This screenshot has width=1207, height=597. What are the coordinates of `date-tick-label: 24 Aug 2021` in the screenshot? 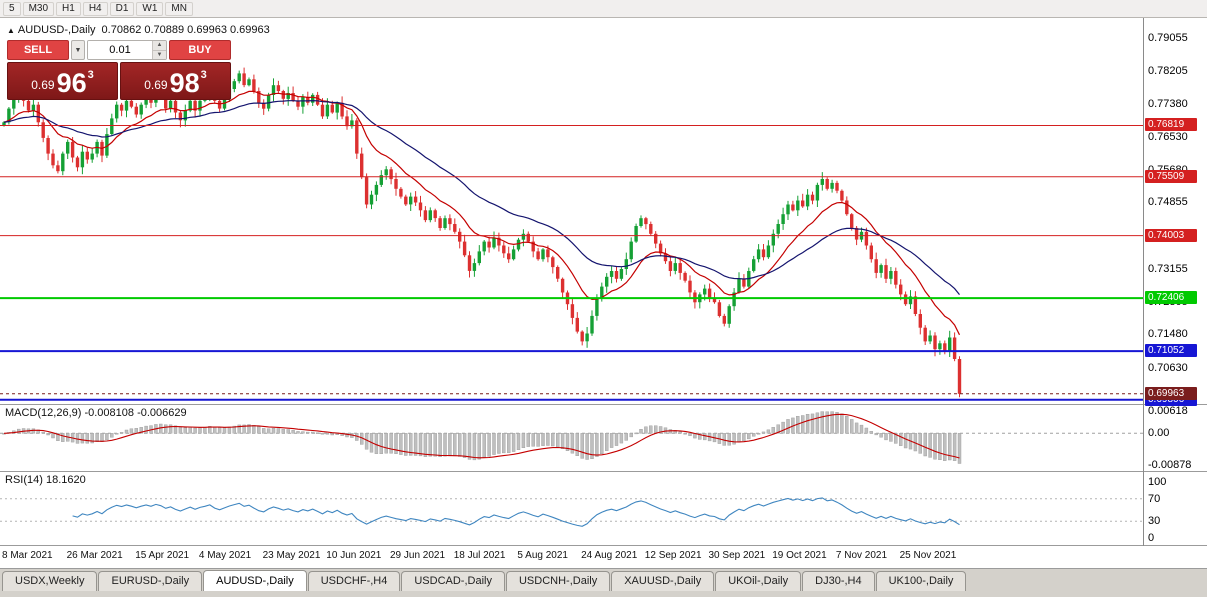 It's located at (609, 555).